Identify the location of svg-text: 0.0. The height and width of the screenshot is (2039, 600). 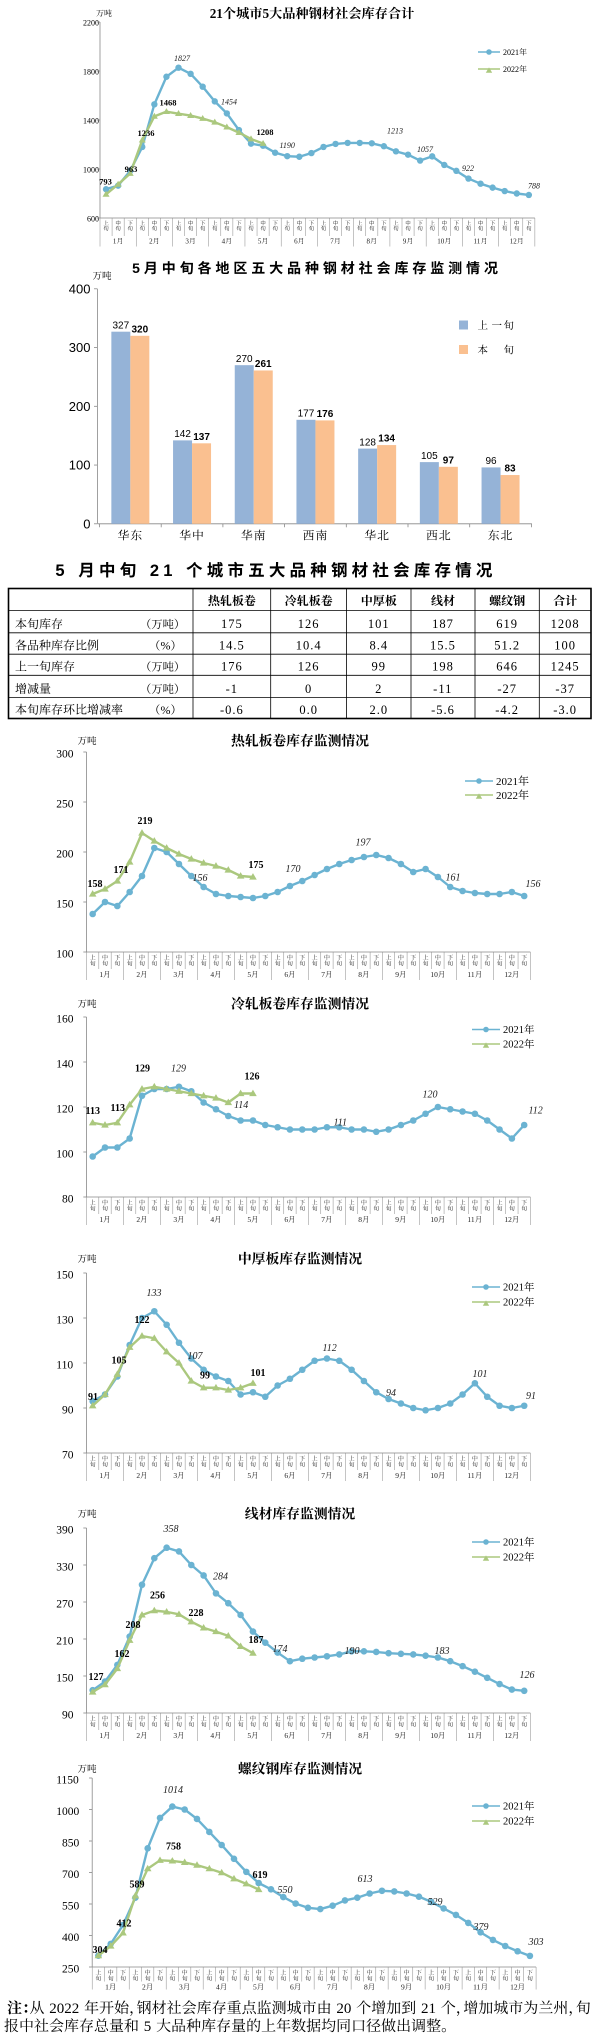
(308, 710).